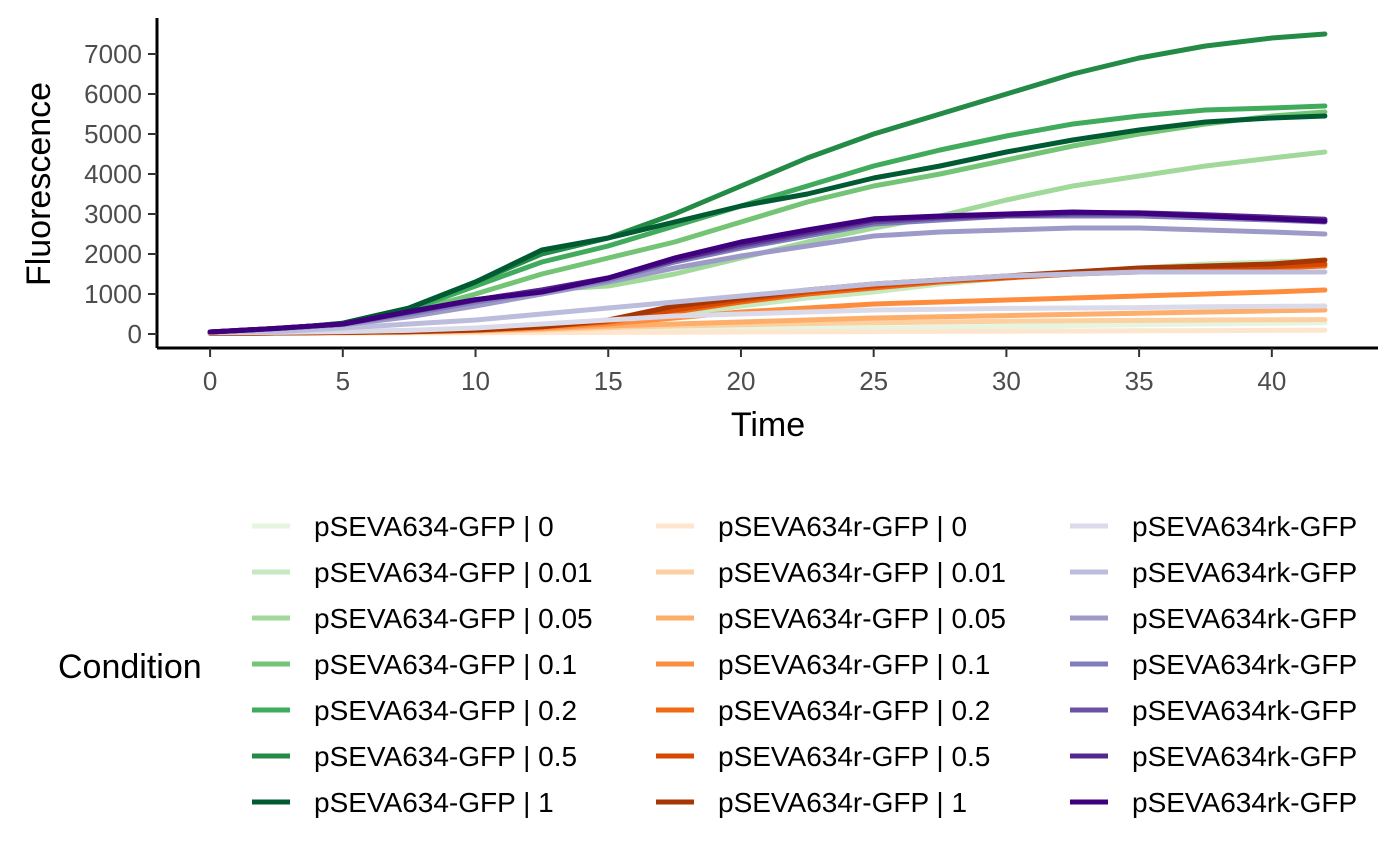 The height and width of the screenshot is (866, 1400). What do you see at coordinates (453, 572) in the screenshot?
I see `legend-label: pSEVA634-GFP | 0.01` at bounding box center [453, 572].